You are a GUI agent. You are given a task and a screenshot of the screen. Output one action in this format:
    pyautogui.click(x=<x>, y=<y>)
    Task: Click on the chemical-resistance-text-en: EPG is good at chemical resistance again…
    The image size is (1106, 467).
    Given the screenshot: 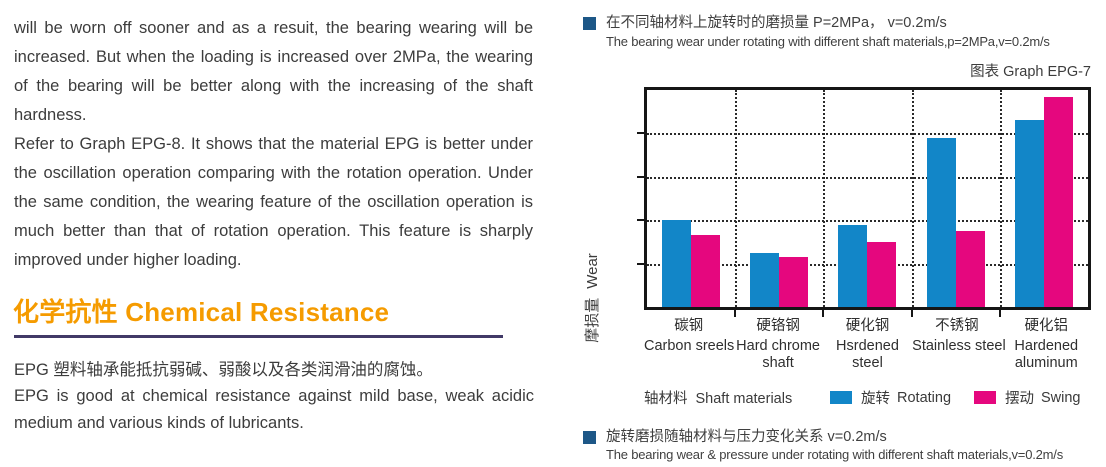 What is the action you would take?
    pyautogui.click(x=274, y=409)
    